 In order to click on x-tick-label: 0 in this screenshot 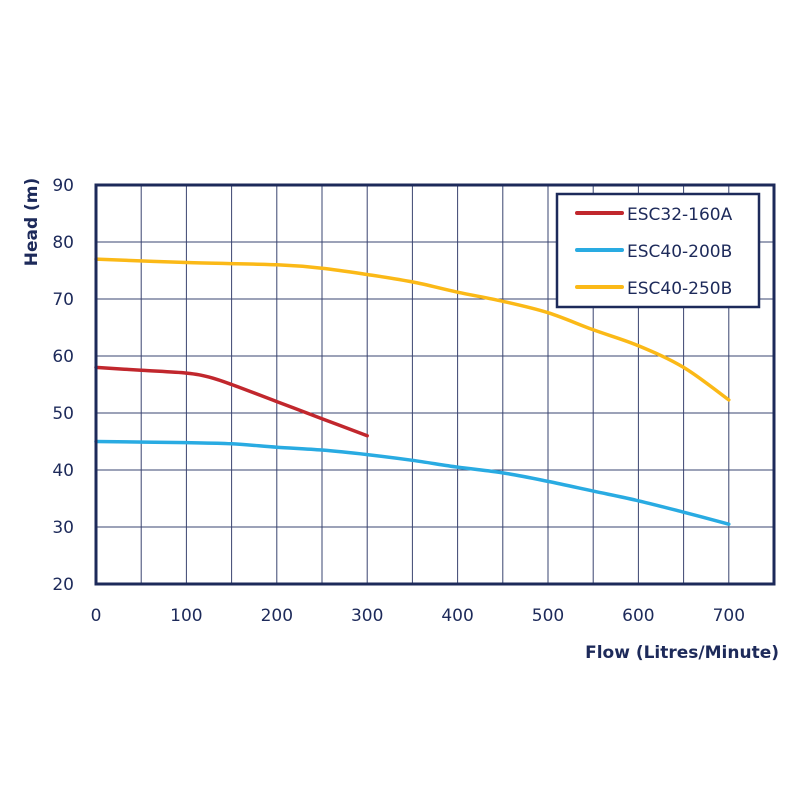, I will do `click(96, 616)`.